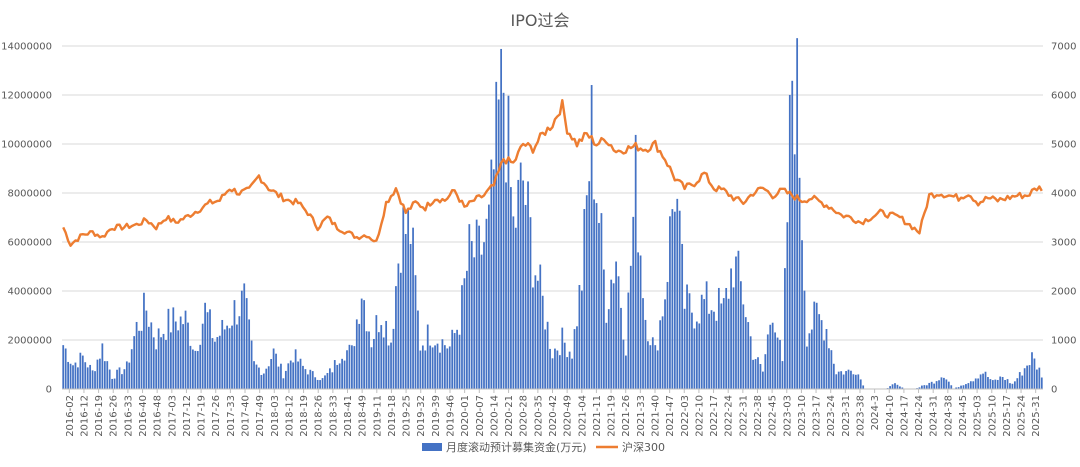  Describe the element at coordinates (84, 416) in the screenshot. I see `x-tick-label: 2016-12` at that location.